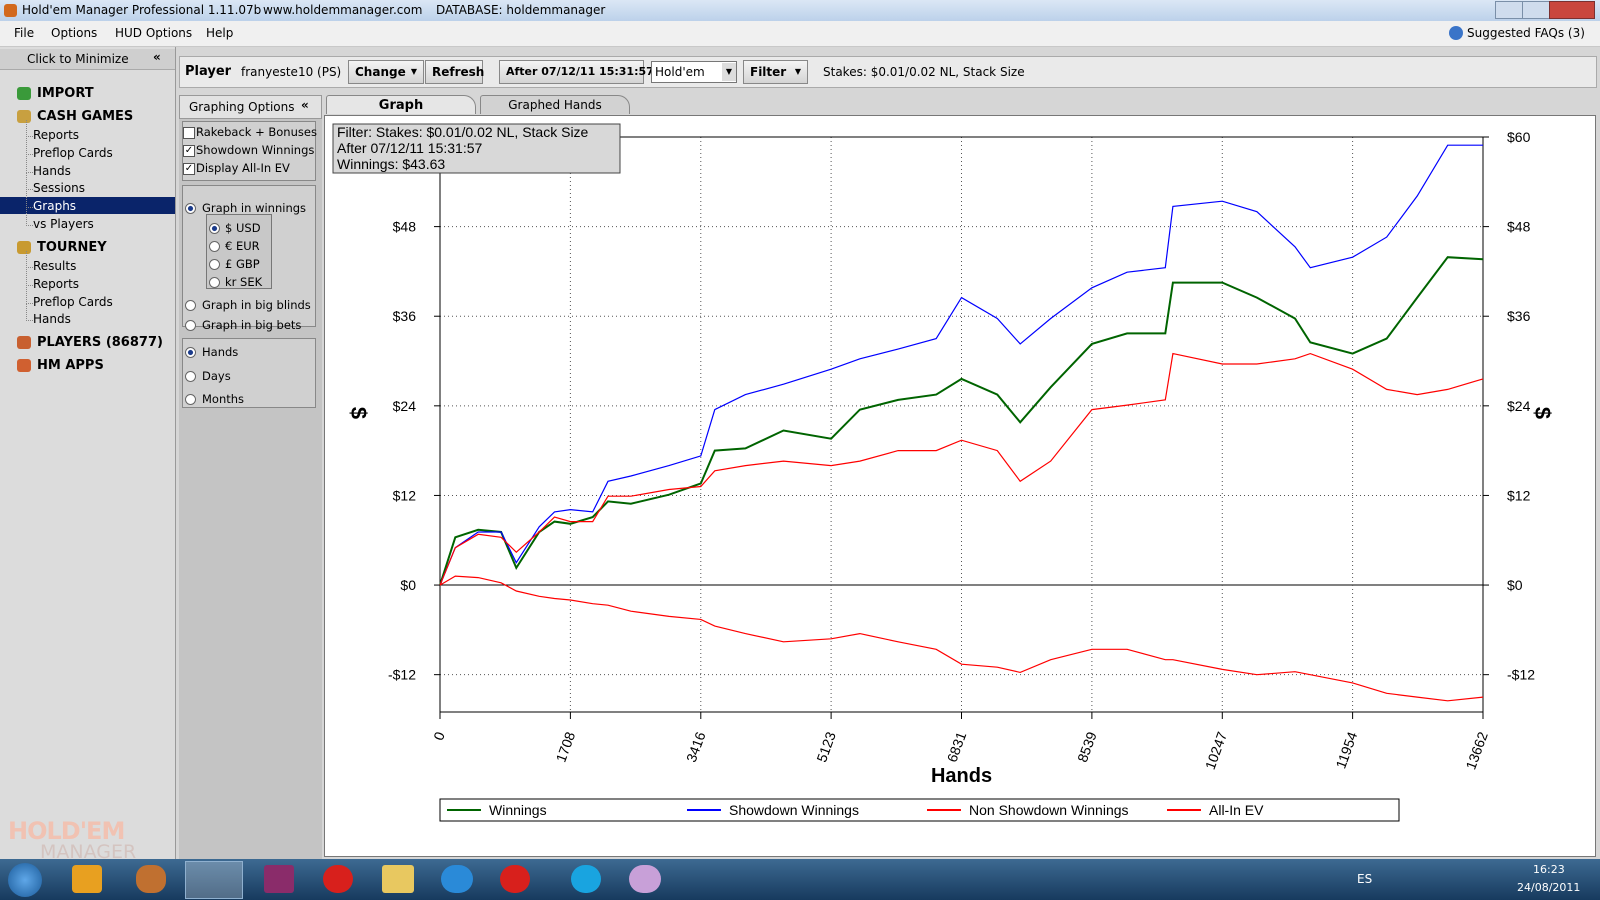  I want to click on radio-label: Days, so click(216, 375).